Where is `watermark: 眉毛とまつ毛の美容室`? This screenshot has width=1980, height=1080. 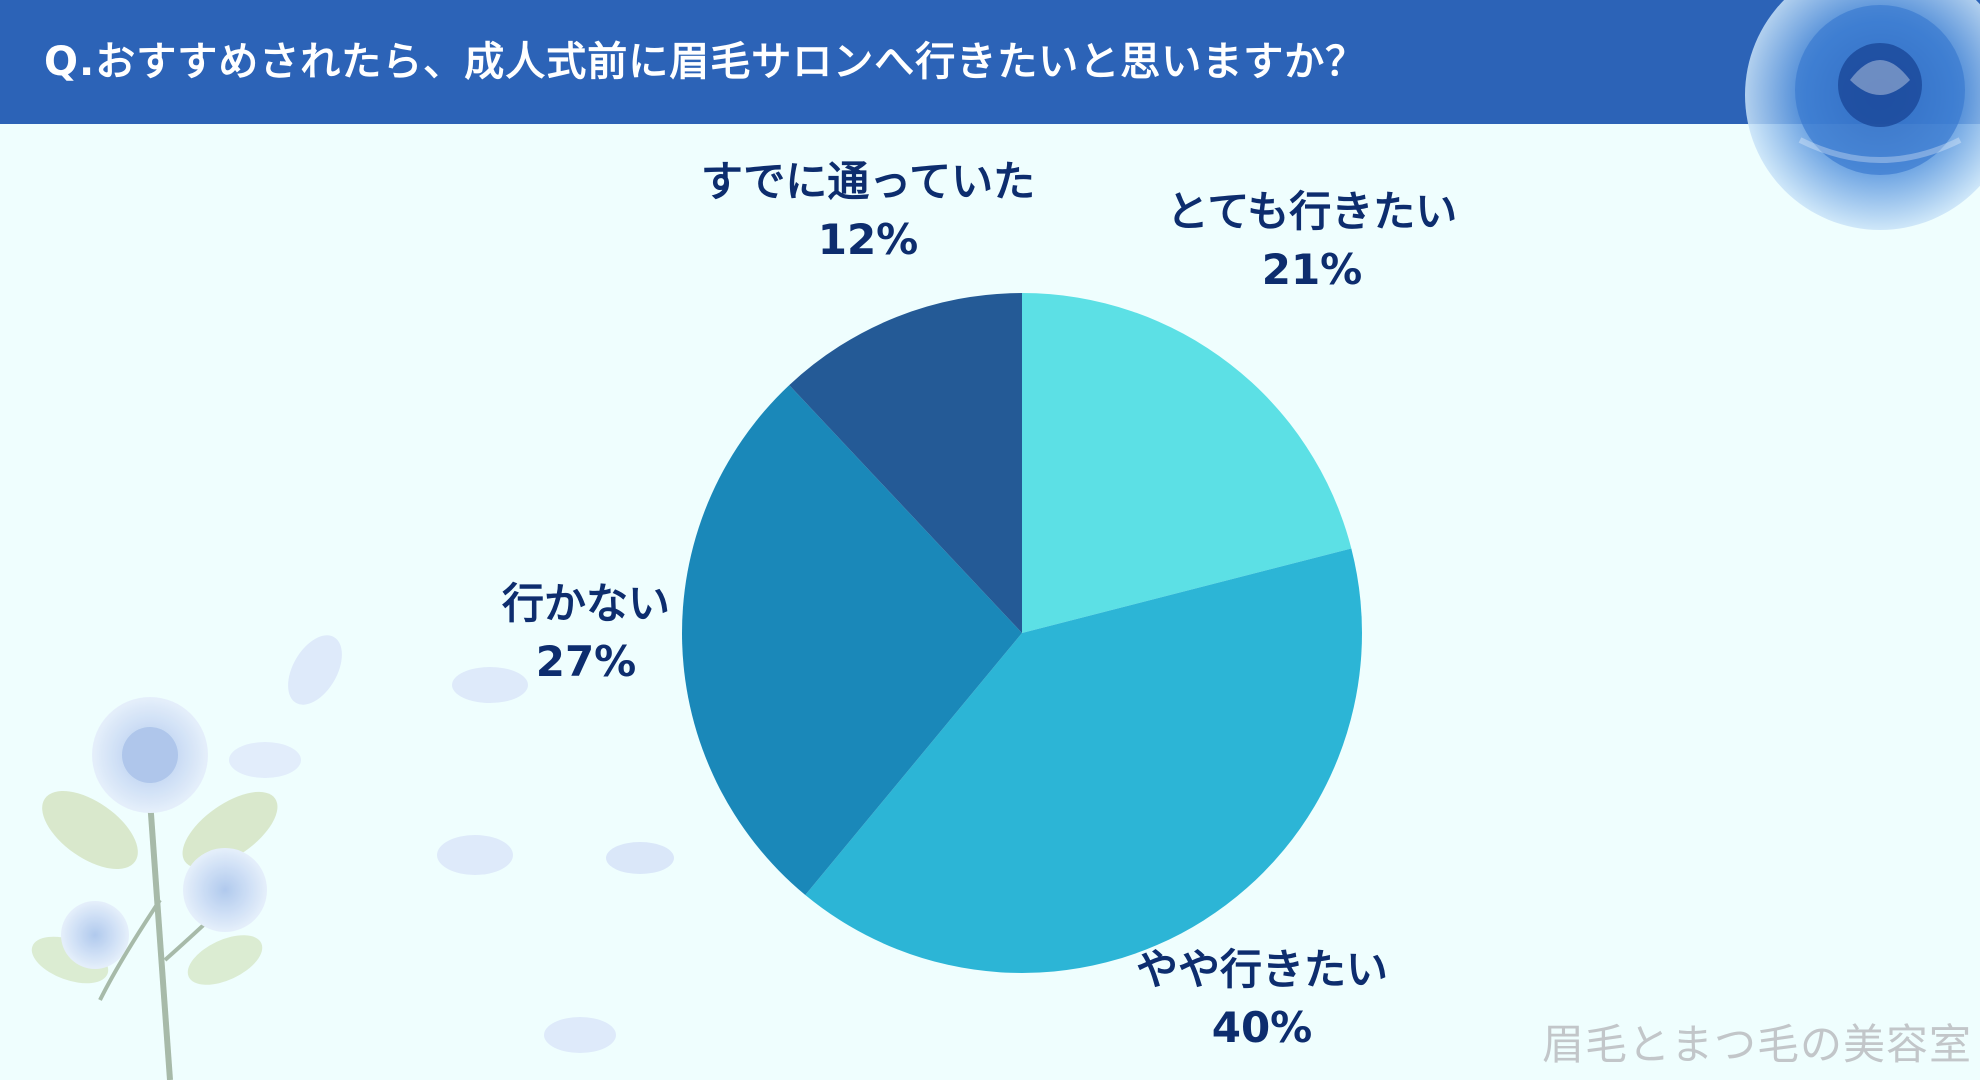
watermark: 眉毛とまつ毛の美容室 is located at coordinates (1756, 1044).